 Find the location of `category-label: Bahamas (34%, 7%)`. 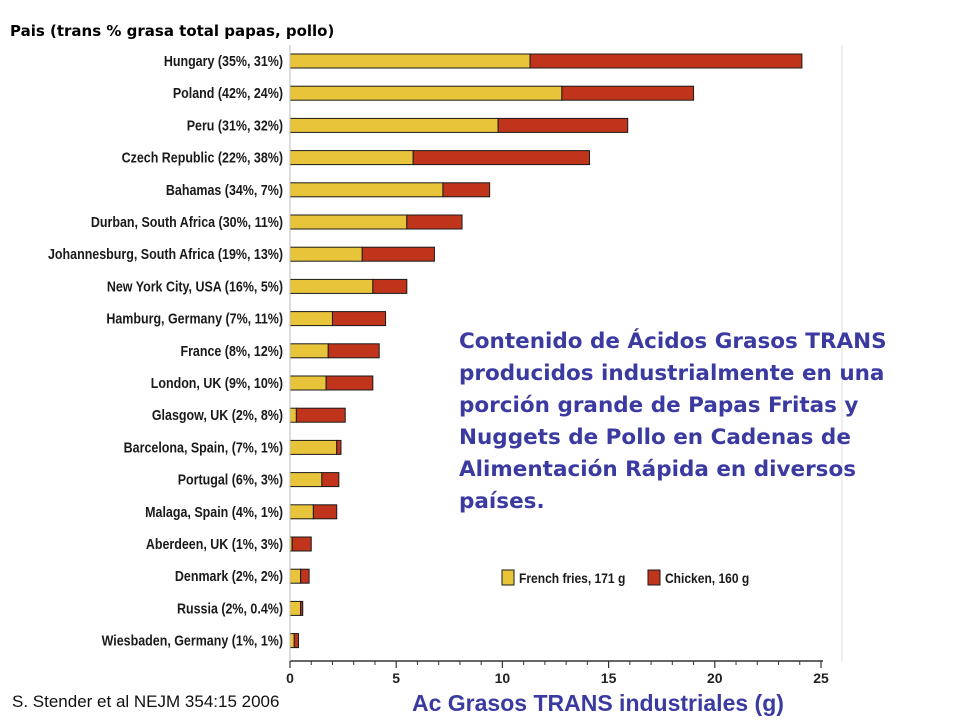

category-label: Bahamas (34%, 7%) is located at coordinates (224, 190).